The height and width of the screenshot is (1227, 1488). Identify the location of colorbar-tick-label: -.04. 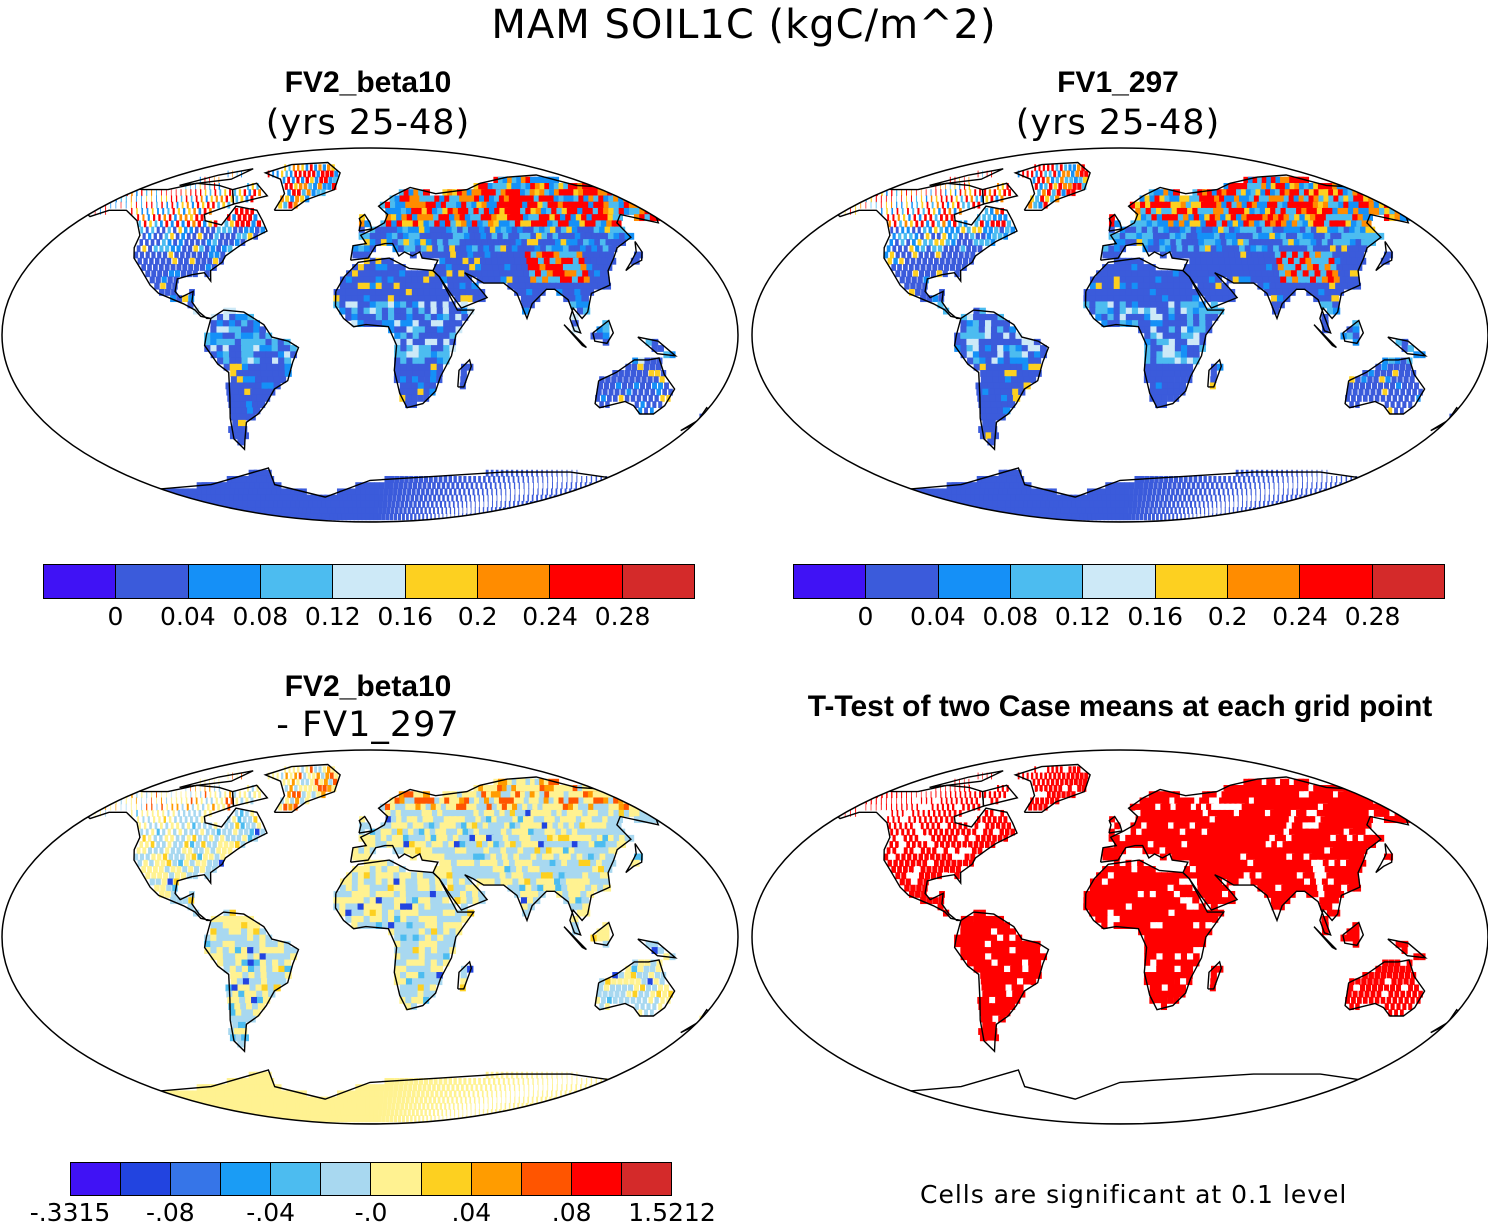
(271, 1212).